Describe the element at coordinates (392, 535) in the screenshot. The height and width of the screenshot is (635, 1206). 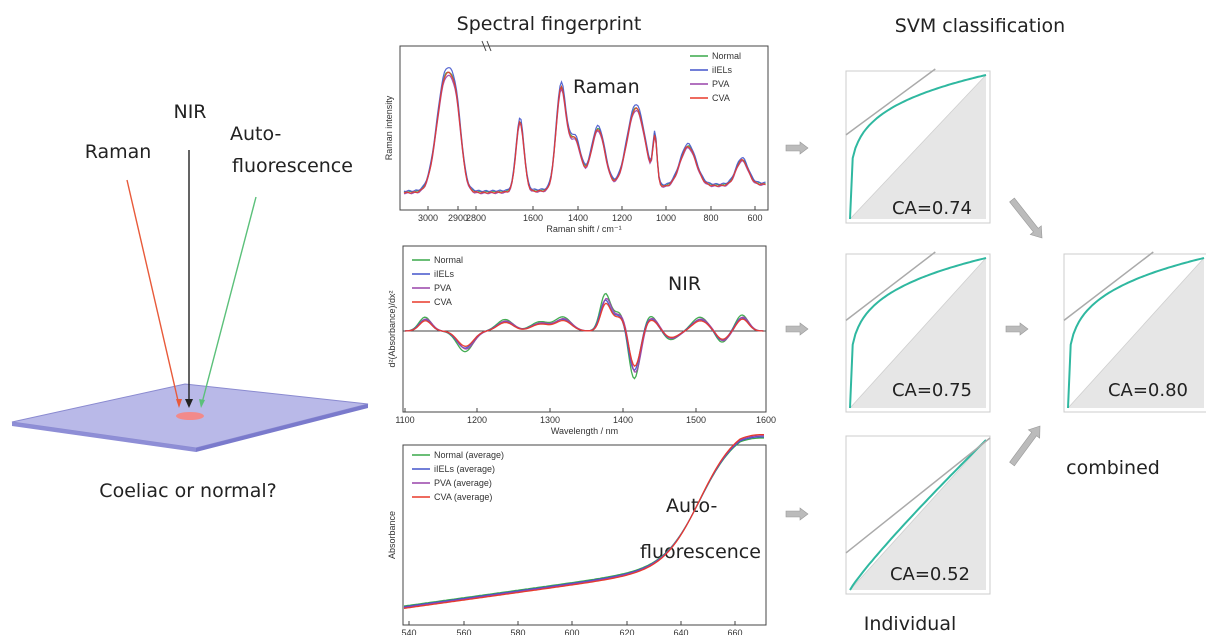
I see `y-axis-label: Absorbance` at that location.